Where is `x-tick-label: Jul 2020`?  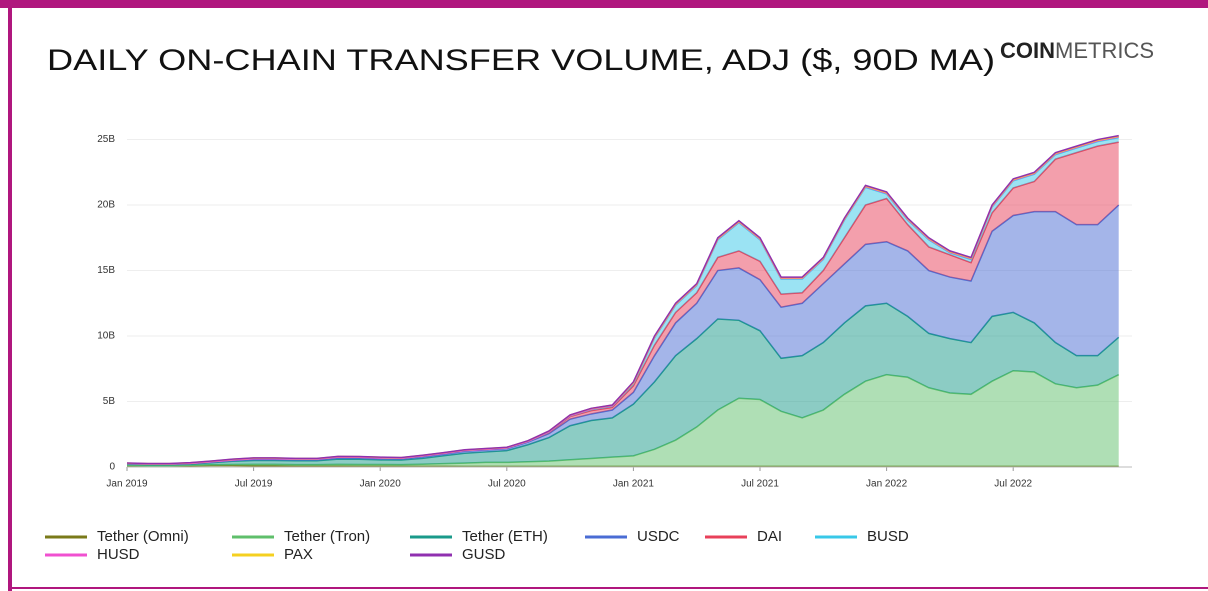 x-tick-label: Jul 2020 is located at coordinates (507, 484).